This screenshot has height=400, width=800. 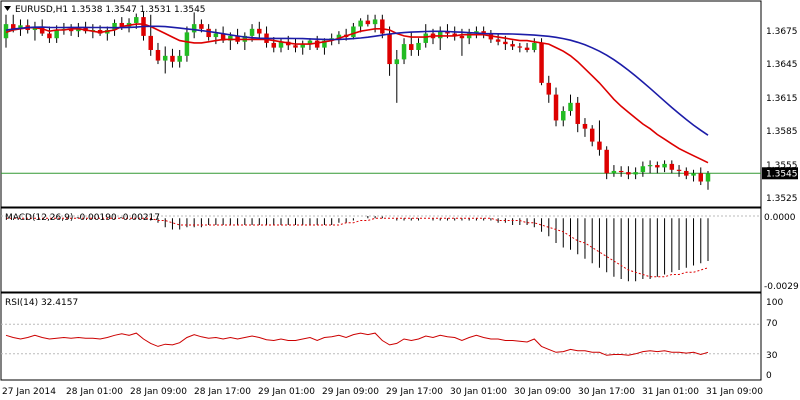 What do you see at coordinates (780, 218) in the screenshot?
I see `macd-tick-top: 0.0000` at bounding box center [780, 218].